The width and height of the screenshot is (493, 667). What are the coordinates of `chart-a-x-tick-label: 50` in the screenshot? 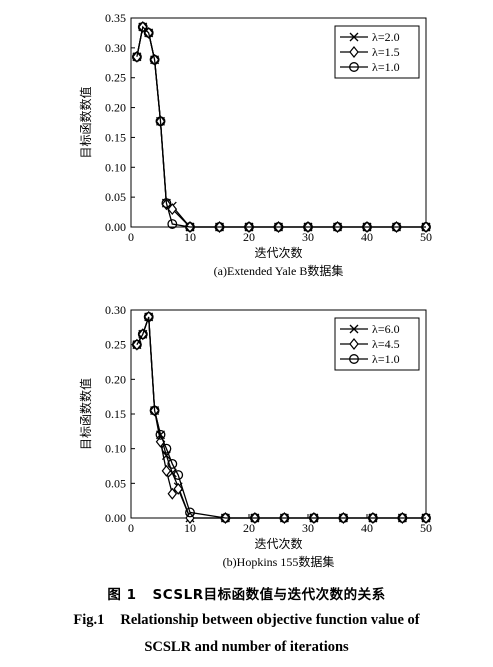 It's located at (426, 237).